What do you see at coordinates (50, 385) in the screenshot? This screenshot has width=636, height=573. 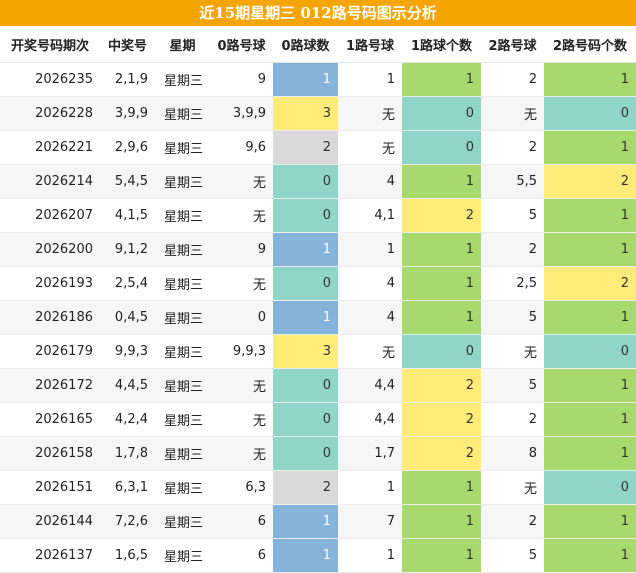 I see `cell: 2026172` at bounding box center [50, 385].